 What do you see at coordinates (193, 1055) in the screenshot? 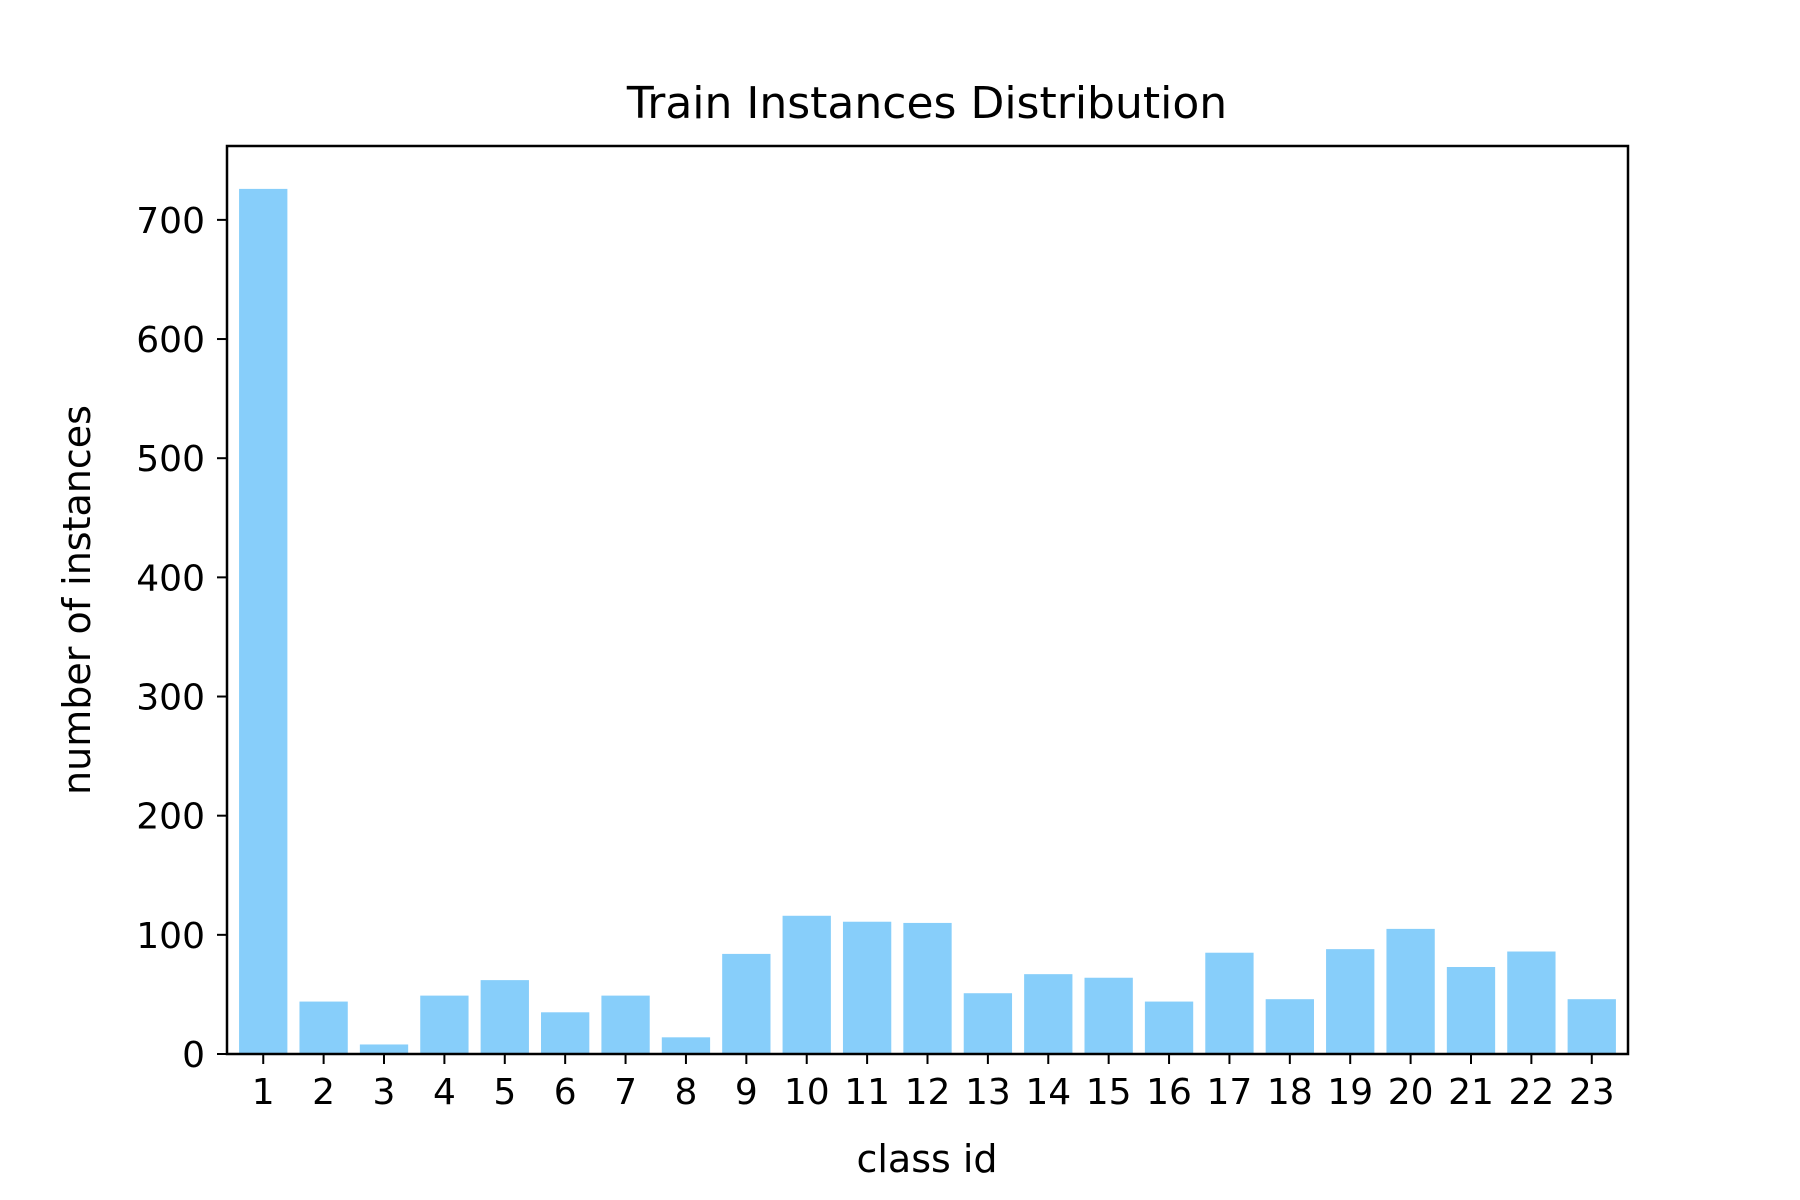
I see `y-tick-label-0: 0` at bounding box center [193, 1055].